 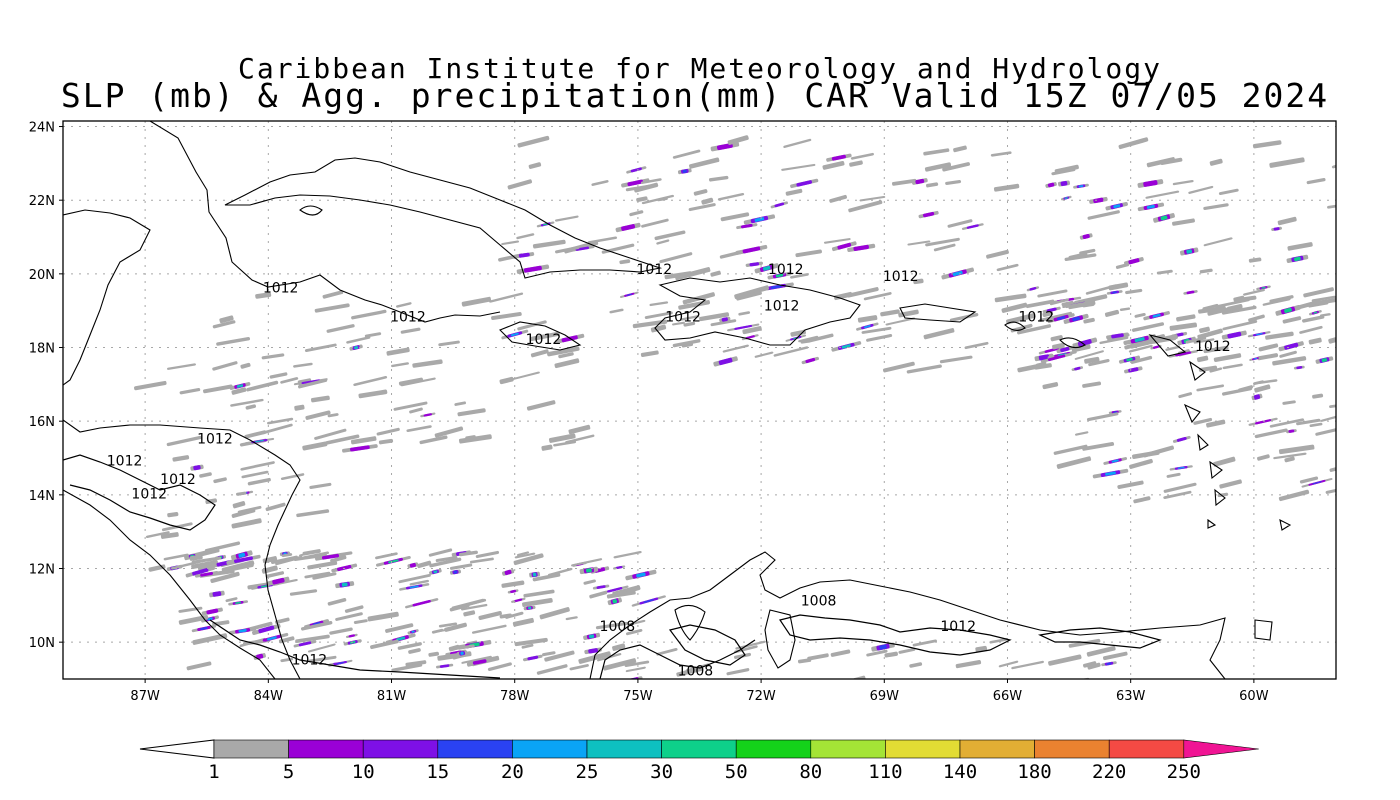 I want to click on lon-tick-label: 60W, so click(x=1254, y=696).